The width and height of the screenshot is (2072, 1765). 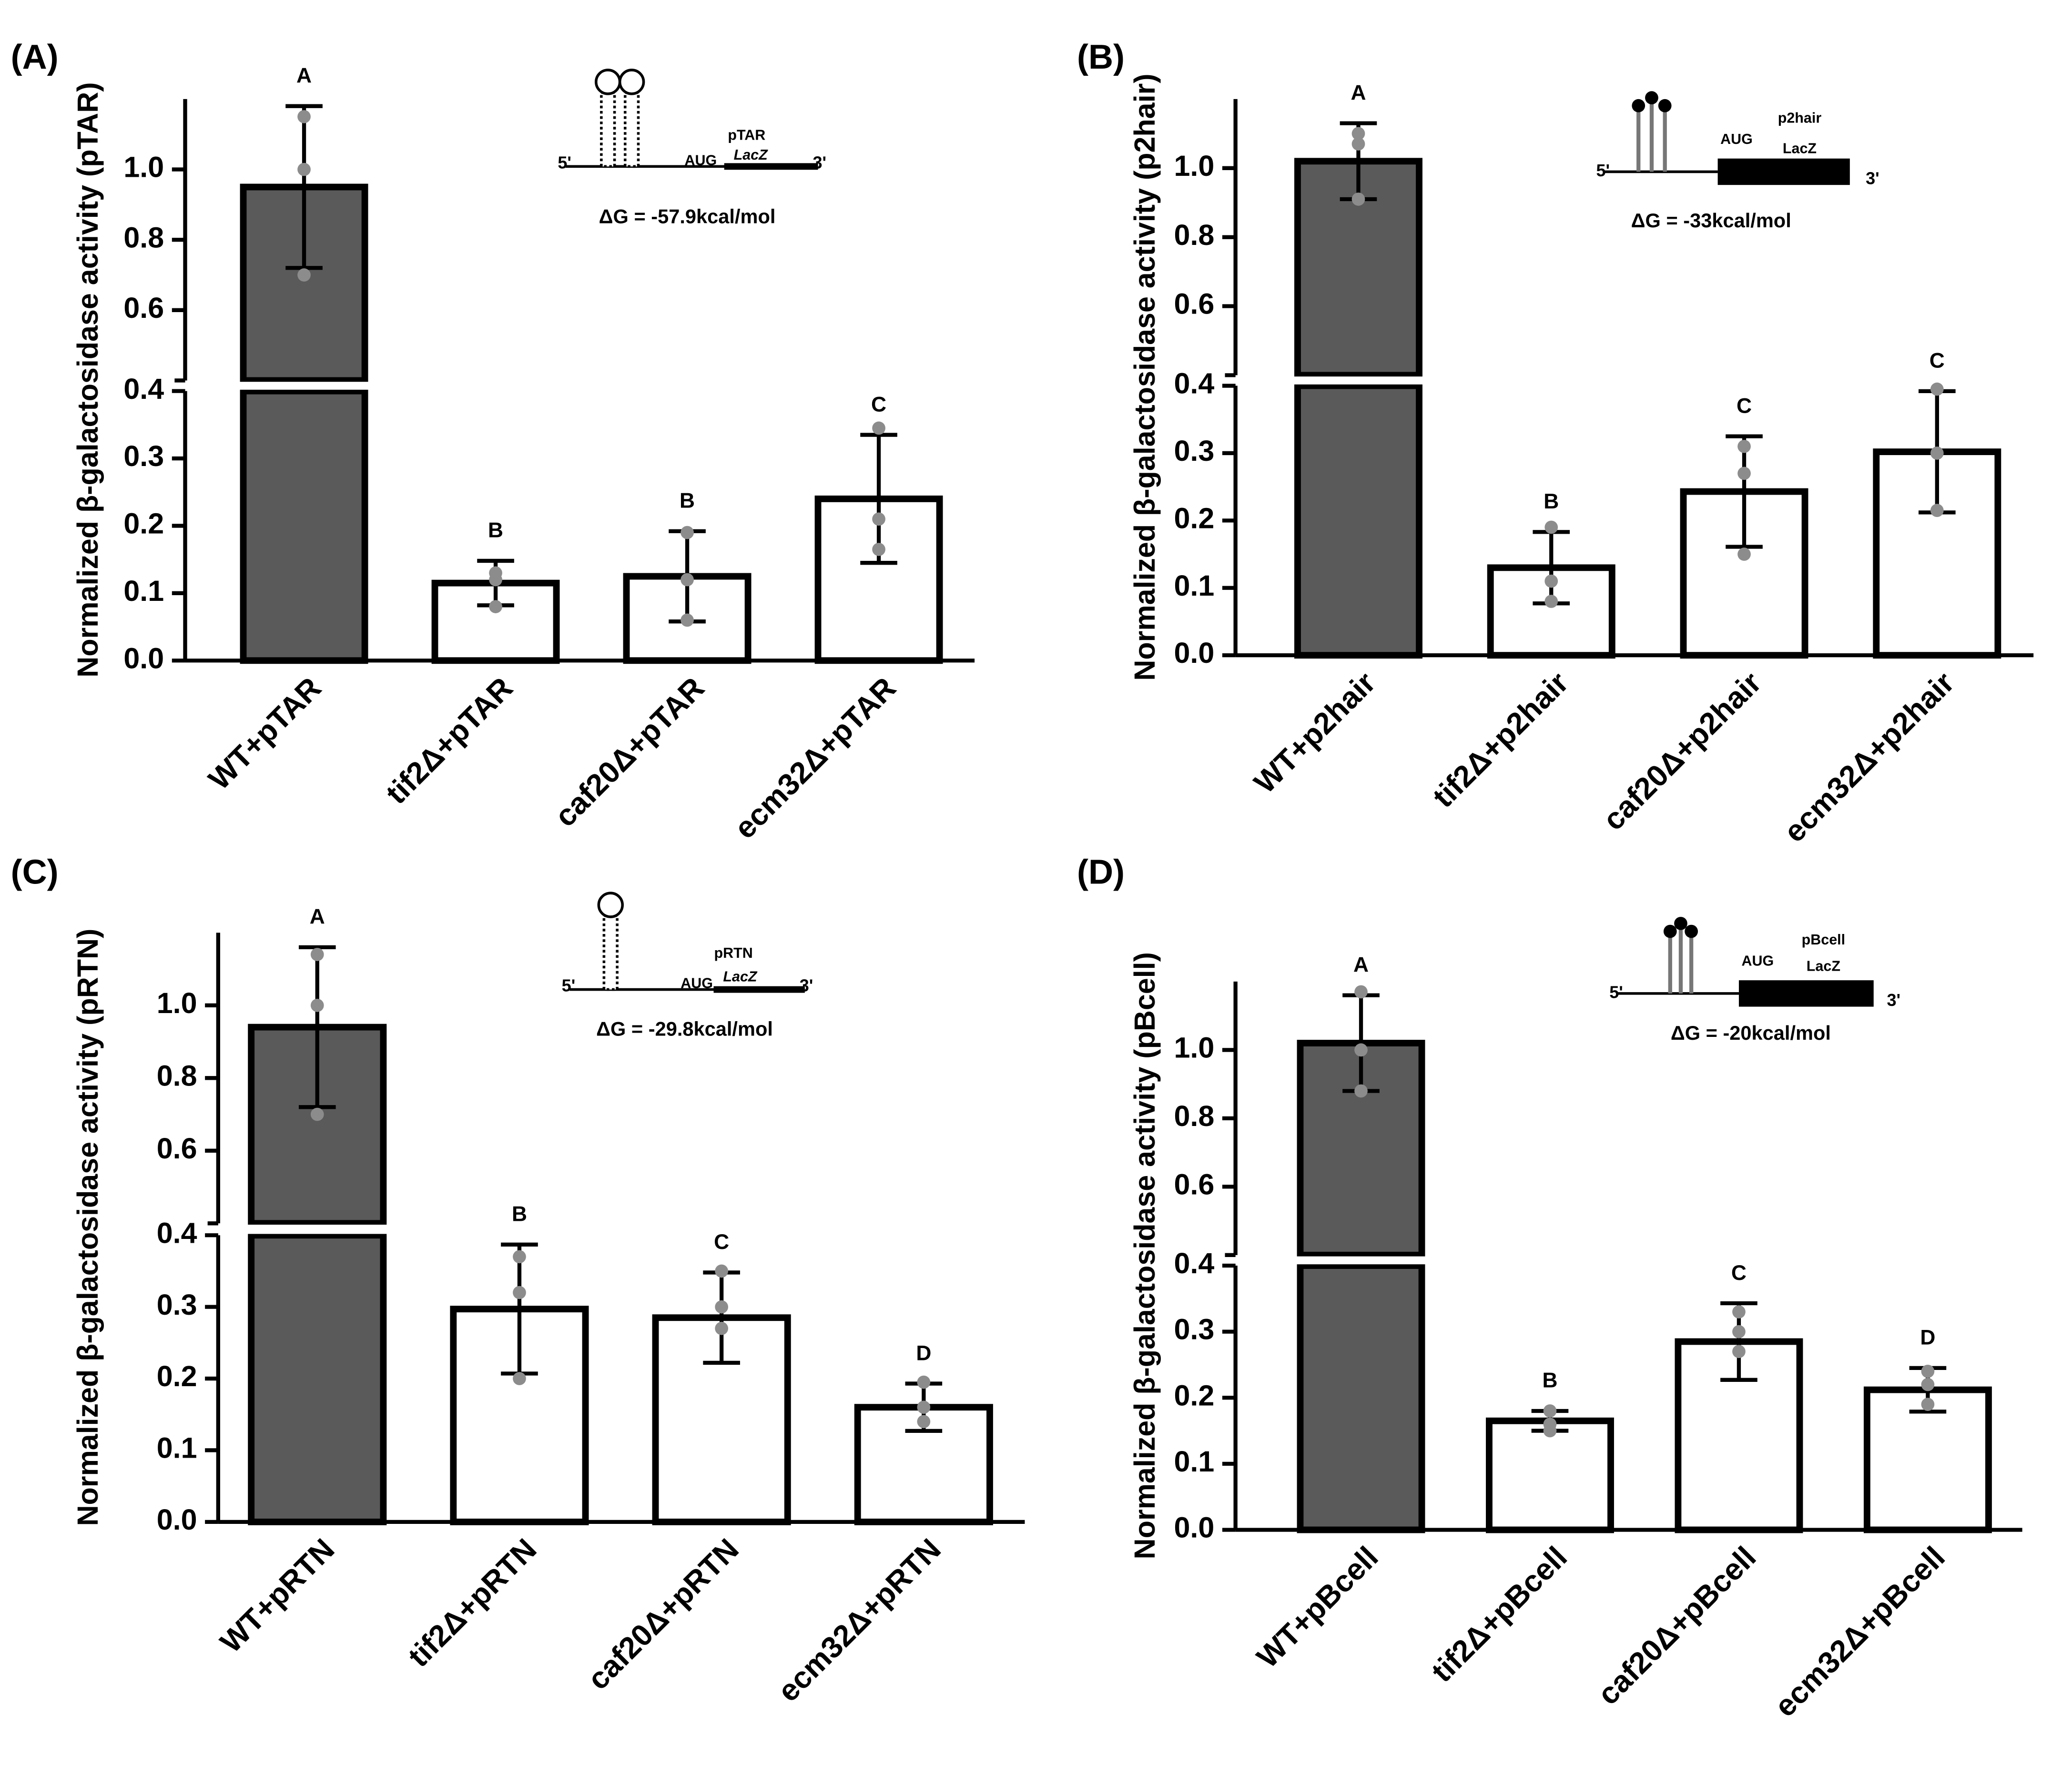 What do you see at coordinates (733, 953) in the screenshot?
I see `inset-construct: pRTN` at bounding box center [733, 953].